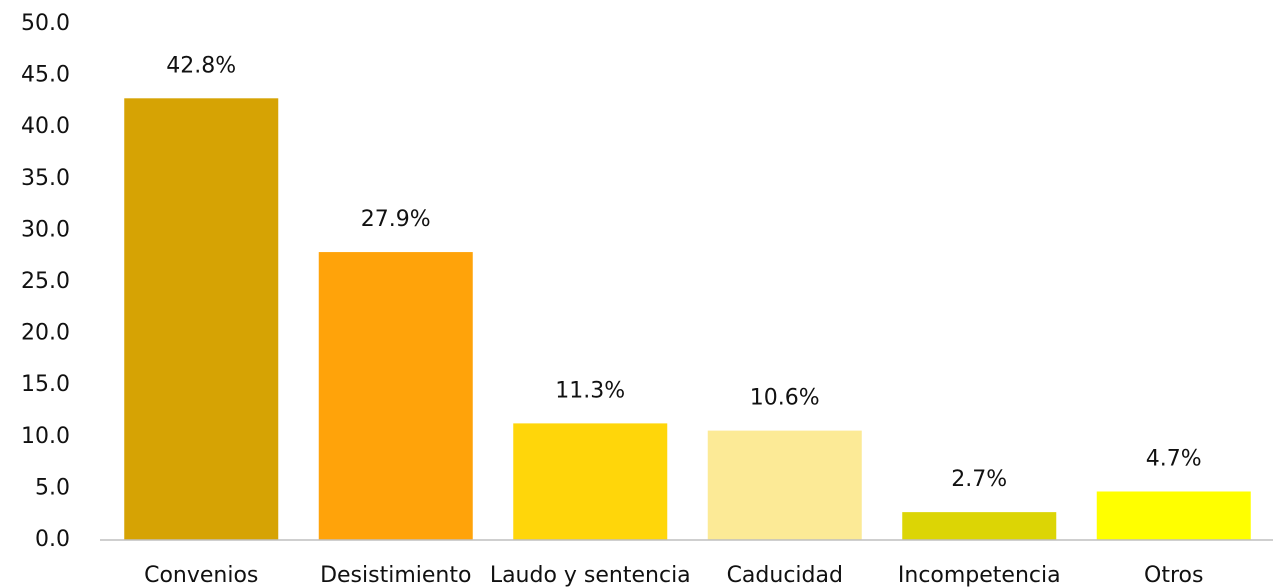  What do you see at coordinates (395, 575) in the screenshot?
I see `x-tick-label: Desistimiento` at bounding box center [395, 575].